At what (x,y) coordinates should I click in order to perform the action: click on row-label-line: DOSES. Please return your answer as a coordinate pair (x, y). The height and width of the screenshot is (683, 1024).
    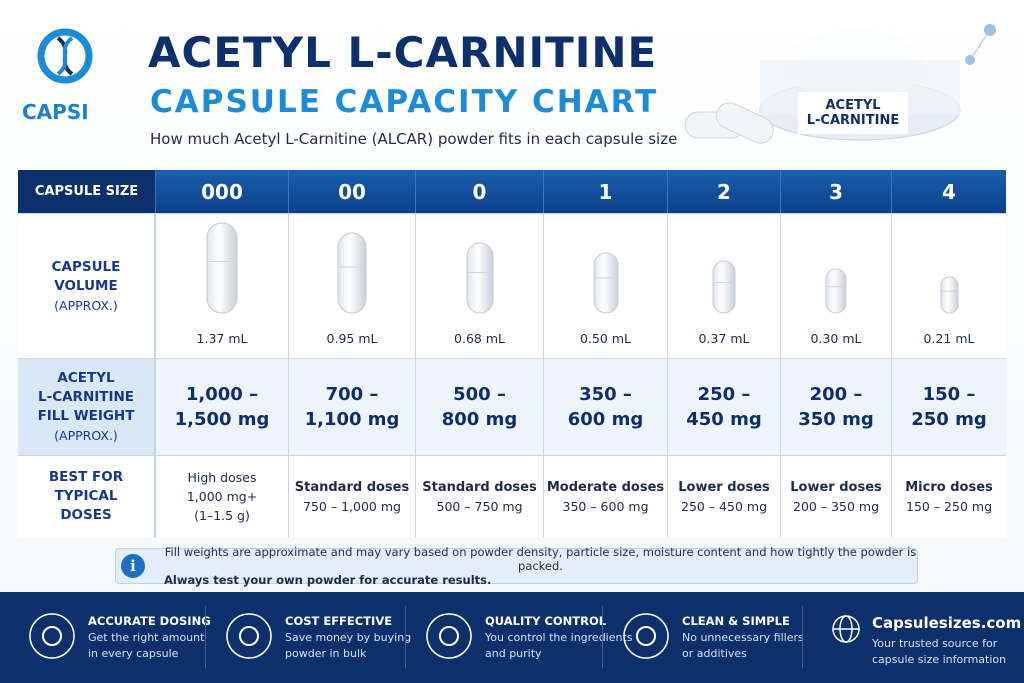
    Looking at the image, I should click on (86, 515).